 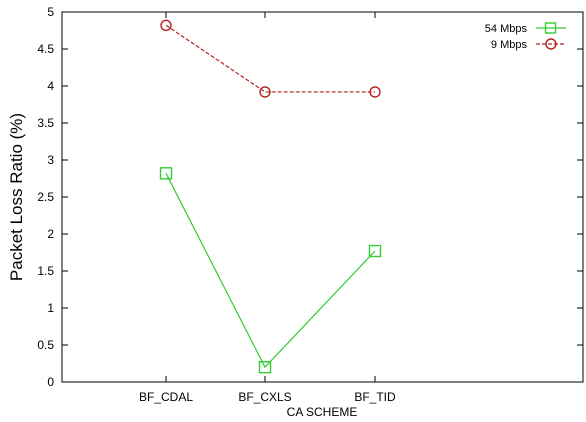 What do you see at coordinates (45, 345) in the screenshot?
I see `y-tick-label: 0.5` at bounding box center [45, 345].